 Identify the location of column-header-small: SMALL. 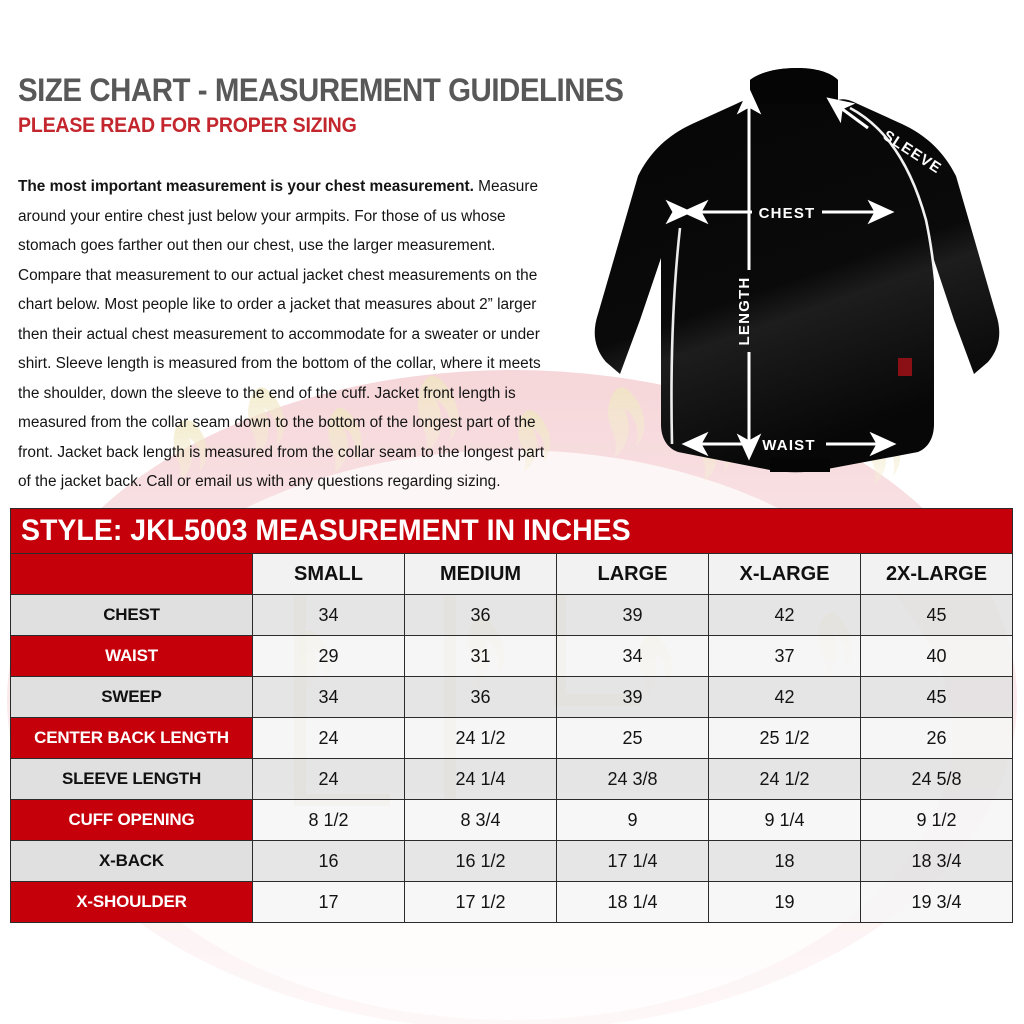
(328, 574).